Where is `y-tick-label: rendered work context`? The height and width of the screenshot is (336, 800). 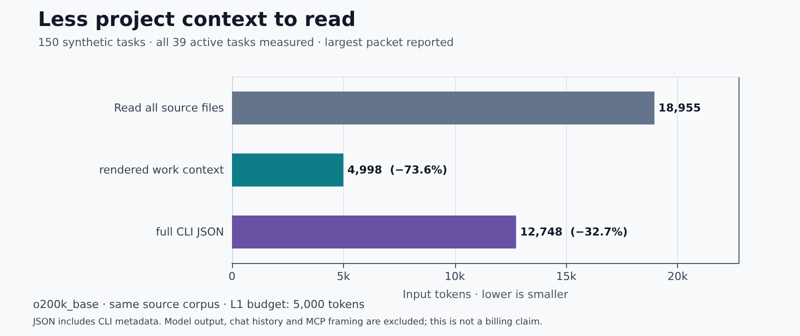 y-tick-label: rendered work context is located at coordinates (162, 170).